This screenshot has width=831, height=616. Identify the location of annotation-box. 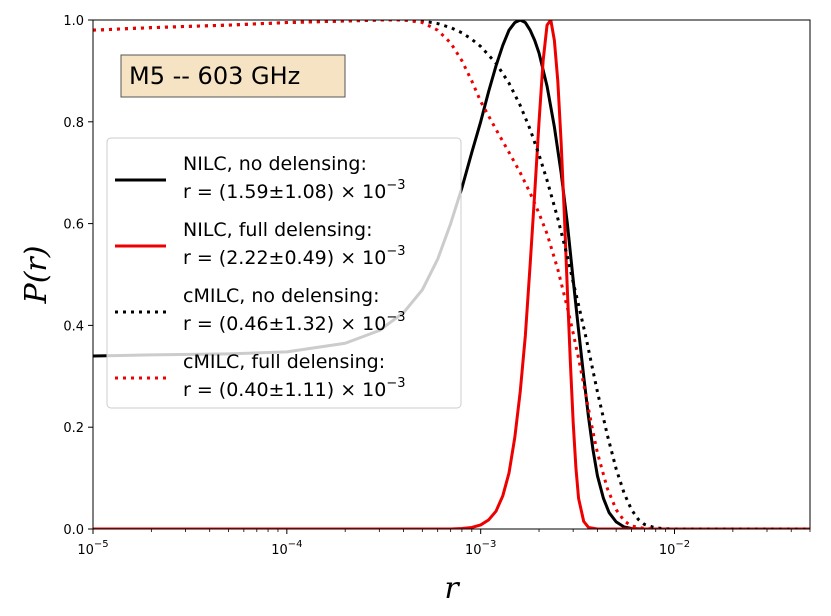
(233, 76).